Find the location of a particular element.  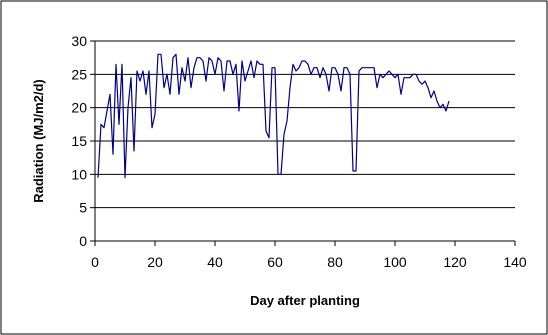

x-tick-label: 80 is located at coordinates (335, 262).